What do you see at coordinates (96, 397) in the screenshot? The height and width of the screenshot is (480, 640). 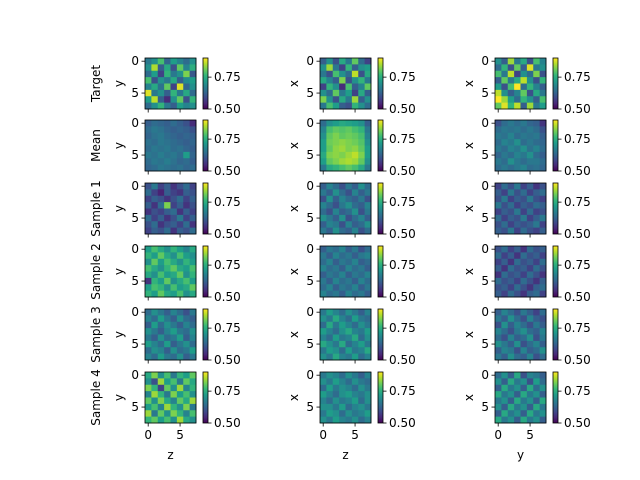 I see `row-label: Sample 4` at bounding box center [96, 397].